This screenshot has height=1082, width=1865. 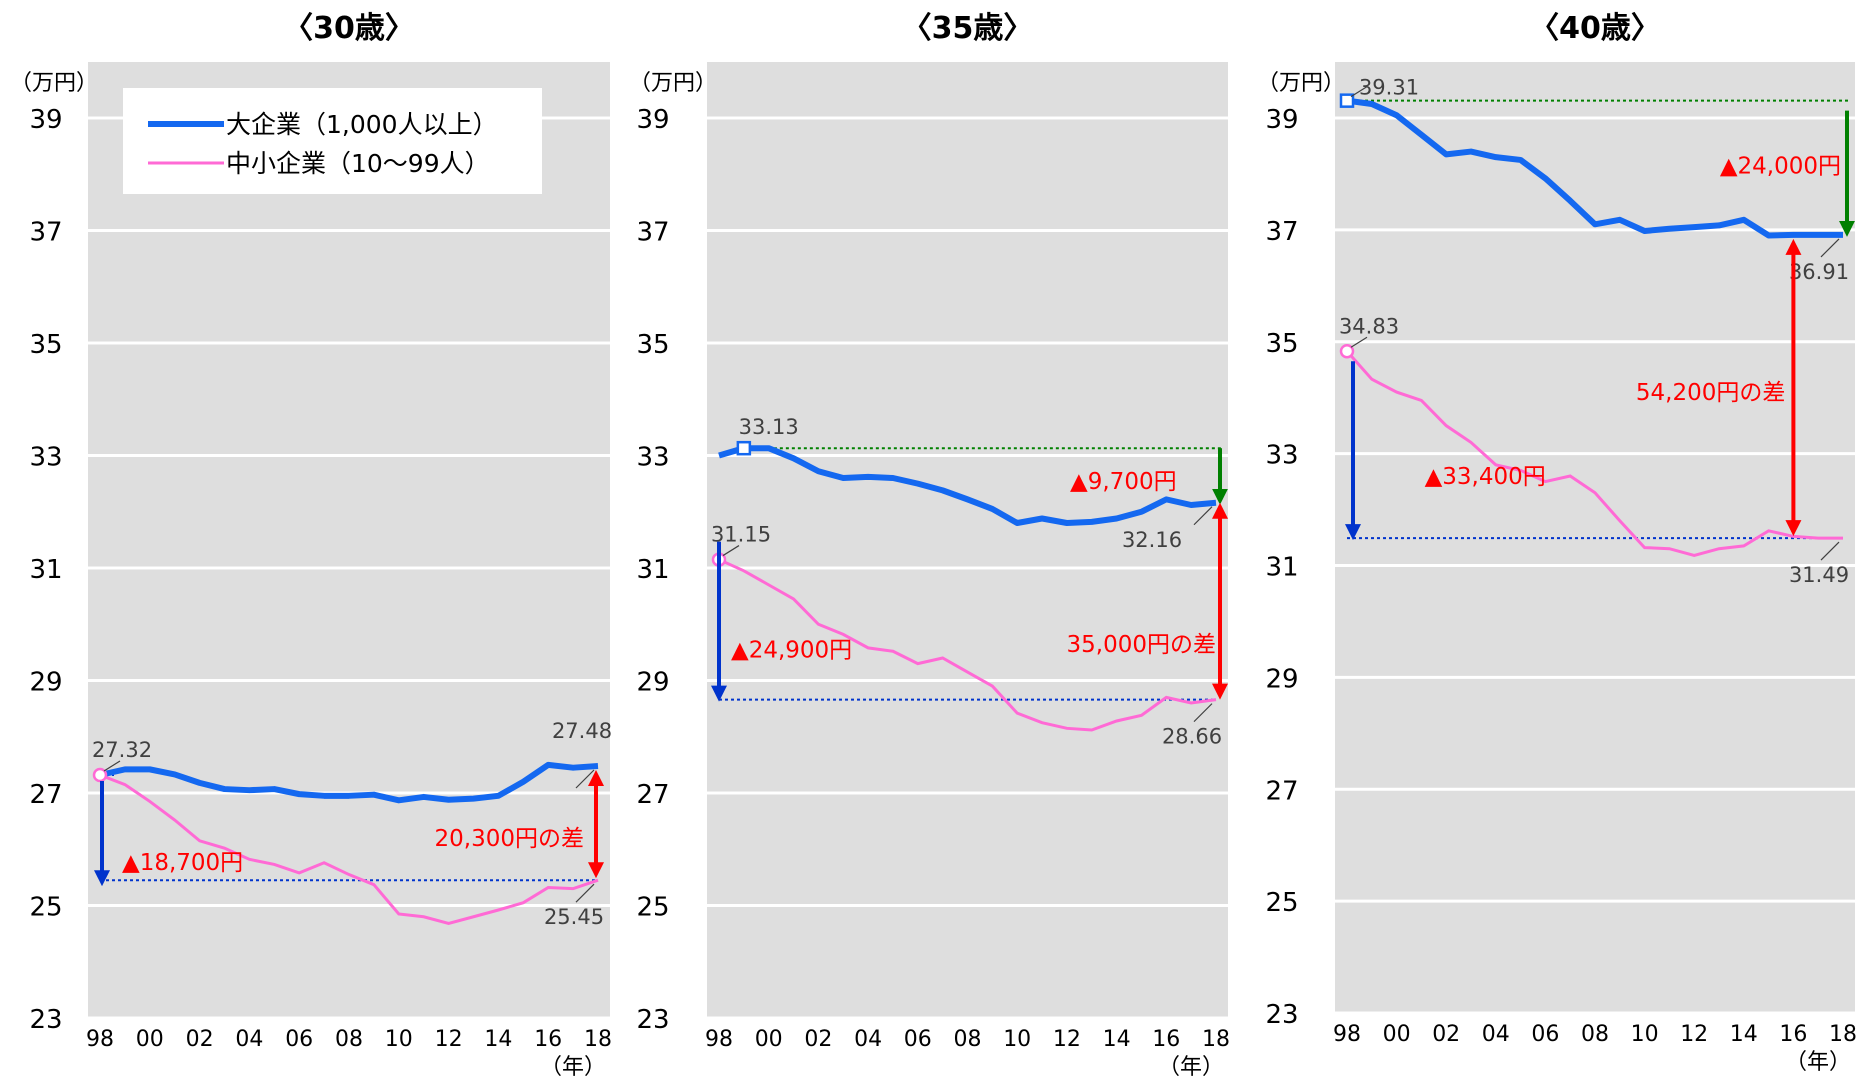 I want to click on value-label: 36.91, so click(x=1819, y=272).